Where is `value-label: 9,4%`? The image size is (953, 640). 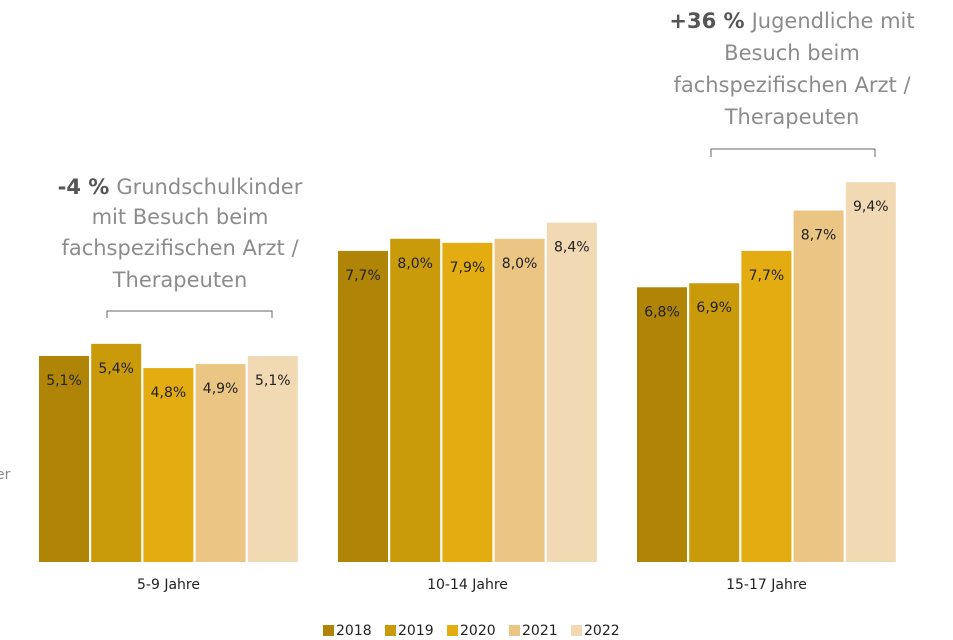 value-label: 9,4% is located at coordinates (871, 207).